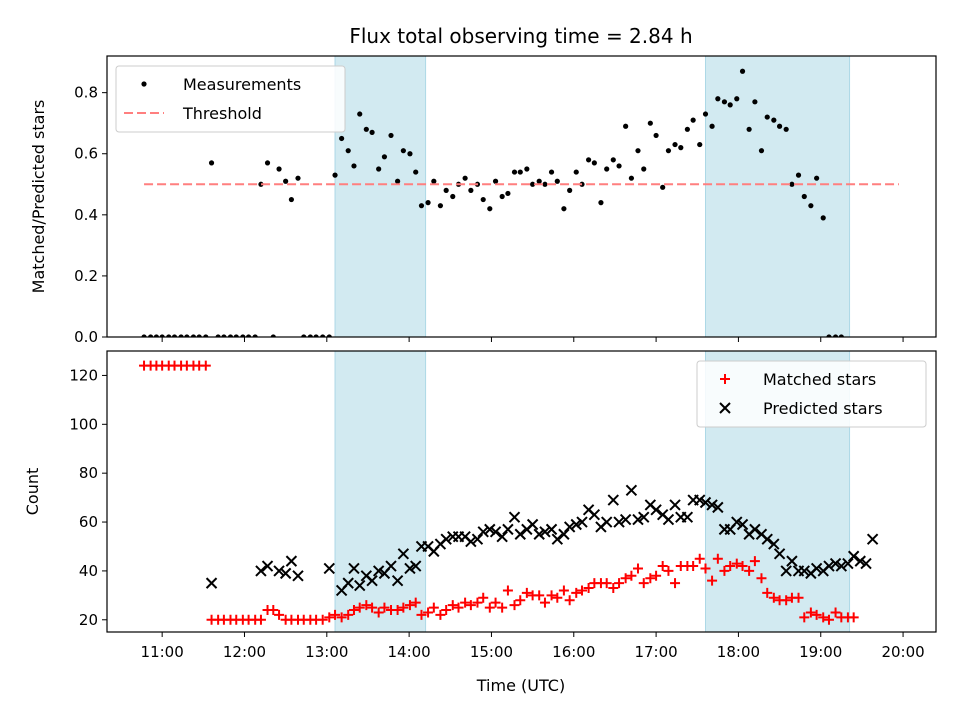  What do you see at coordinates (83, 424) in the screenshot?
I see `y-tick-label: 100` at bounding box center [83, 424].